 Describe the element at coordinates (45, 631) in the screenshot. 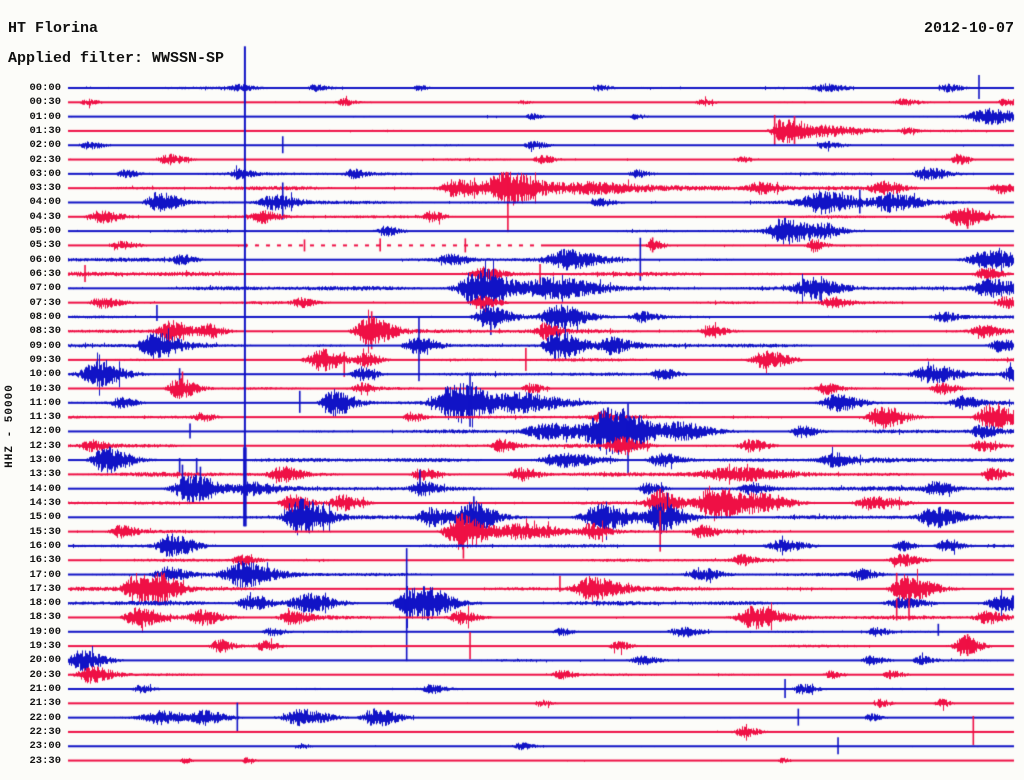

I see `time-label: 19:00` at that location.